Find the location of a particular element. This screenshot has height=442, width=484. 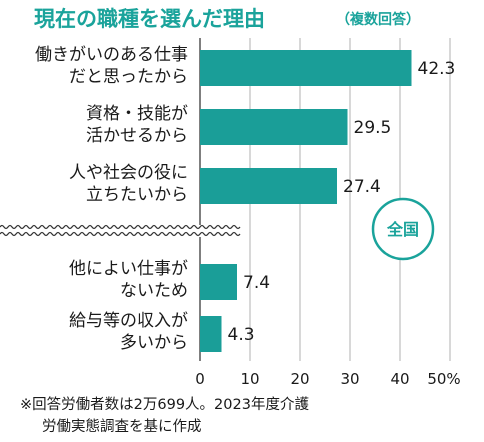

x-tick-label: 30 is located at coordinates (349, 379).